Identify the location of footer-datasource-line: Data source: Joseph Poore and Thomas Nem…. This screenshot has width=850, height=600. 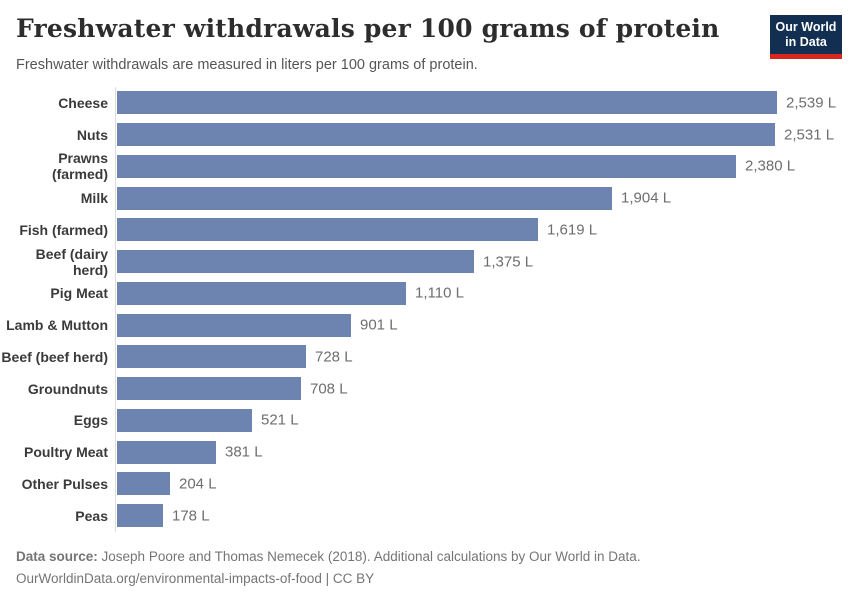
(328, 557).